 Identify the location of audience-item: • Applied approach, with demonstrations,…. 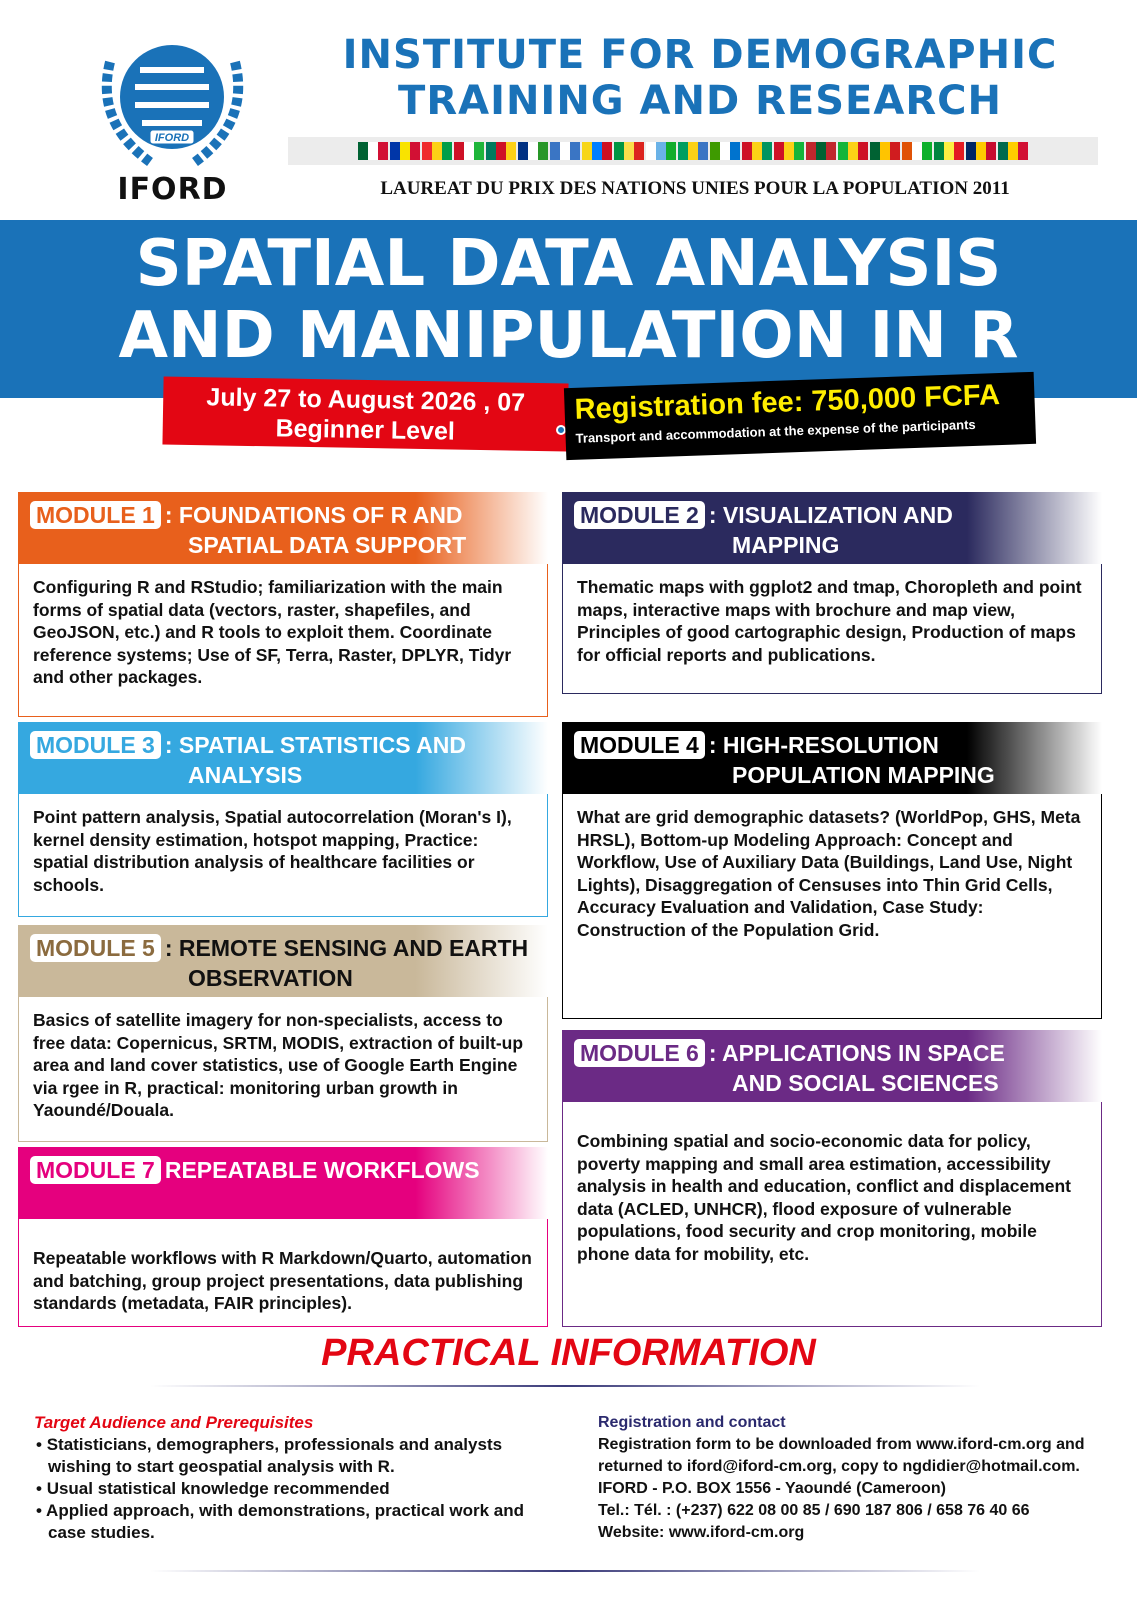
(280, 1521).